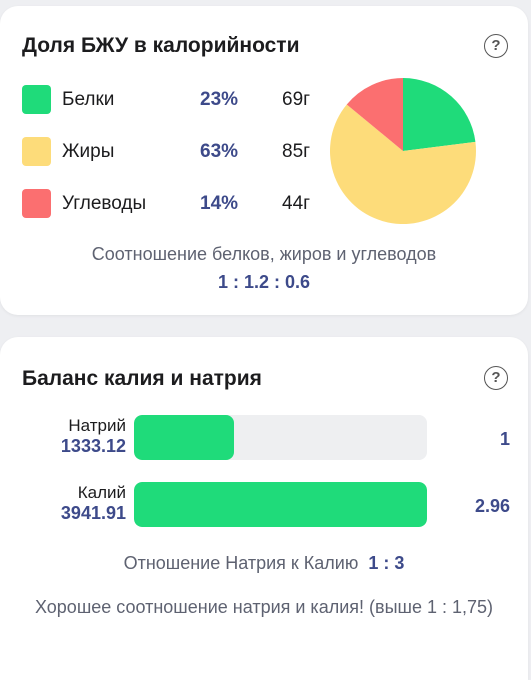  I want to click on potassium-ratio: 2.96, so click(492, 506).